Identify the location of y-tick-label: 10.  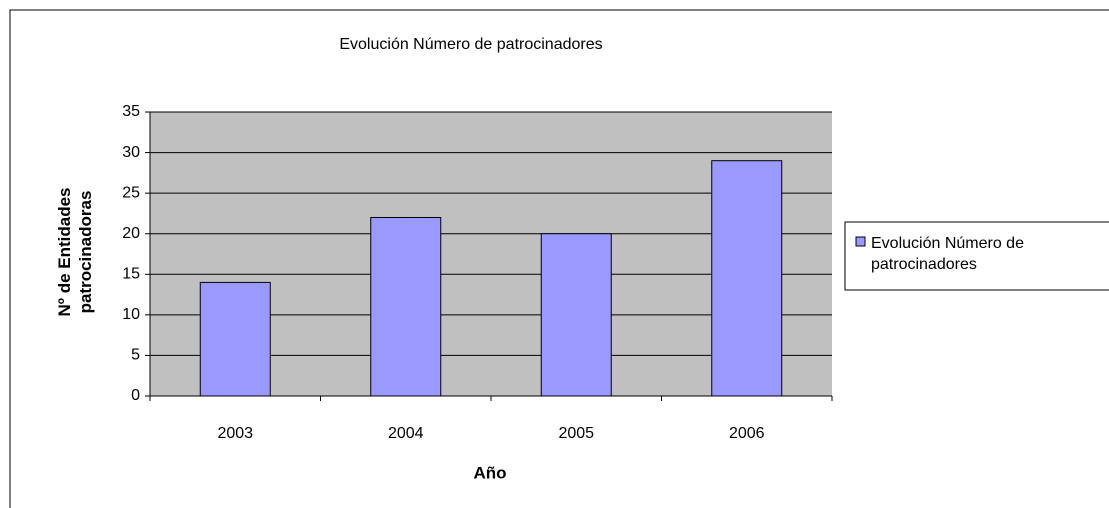
(131, 314).